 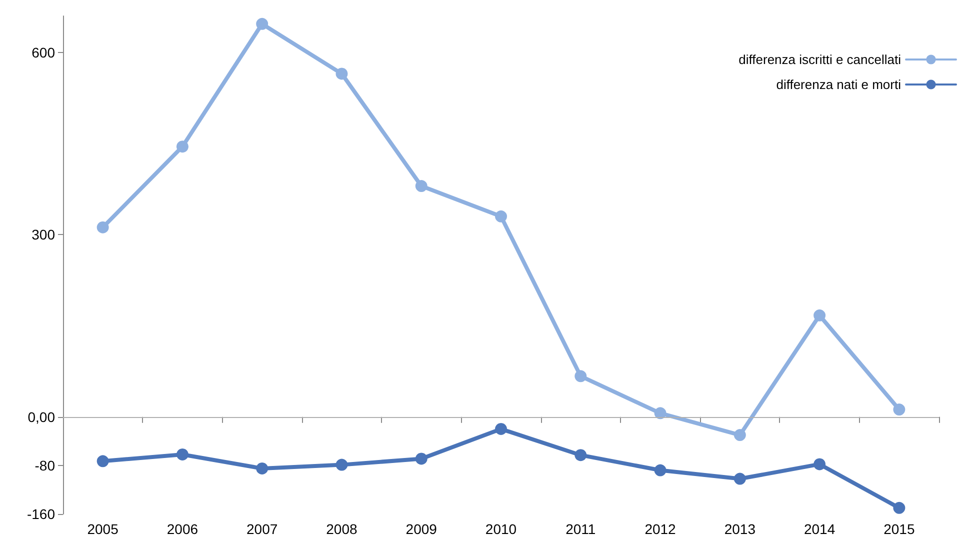 What do you see at coordinates (262, 529) in the screenshot?
I see `x-tick-label: 2007` at bounding box center [262, 529].